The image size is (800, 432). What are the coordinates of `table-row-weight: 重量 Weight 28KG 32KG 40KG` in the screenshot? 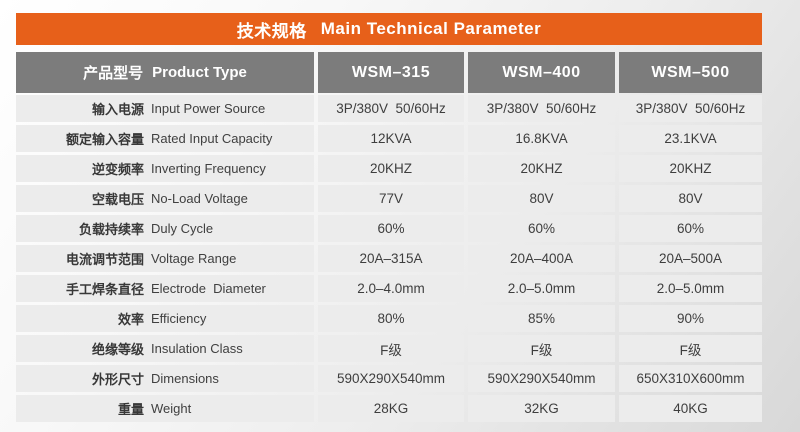 It's located at (389, 408).